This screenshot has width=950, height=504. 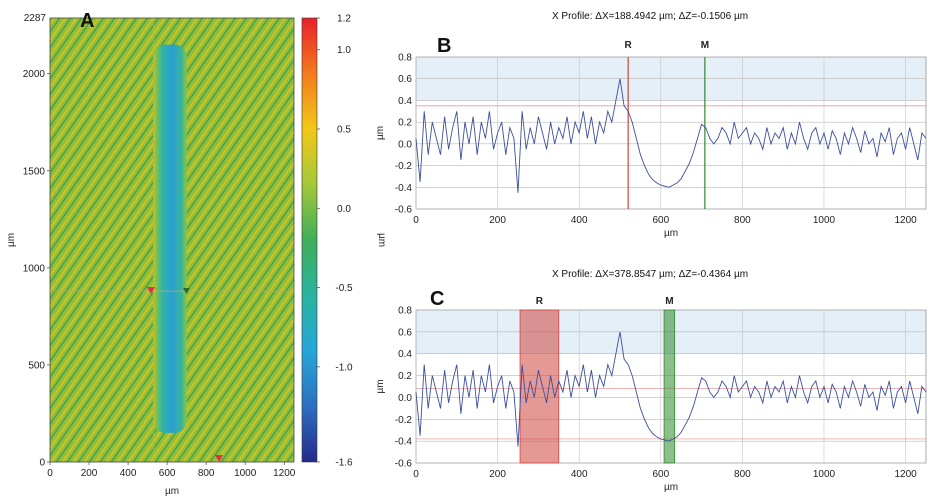 I want to click on heatmap-trench, so click(x=170, y=238).